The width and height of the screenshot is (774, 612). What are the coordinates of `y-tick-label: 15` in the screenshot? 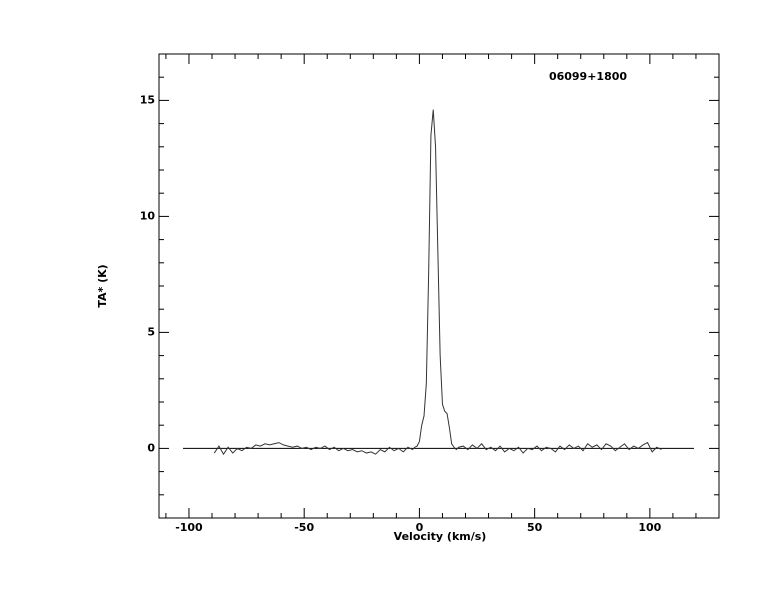 It's located at (147, 99).